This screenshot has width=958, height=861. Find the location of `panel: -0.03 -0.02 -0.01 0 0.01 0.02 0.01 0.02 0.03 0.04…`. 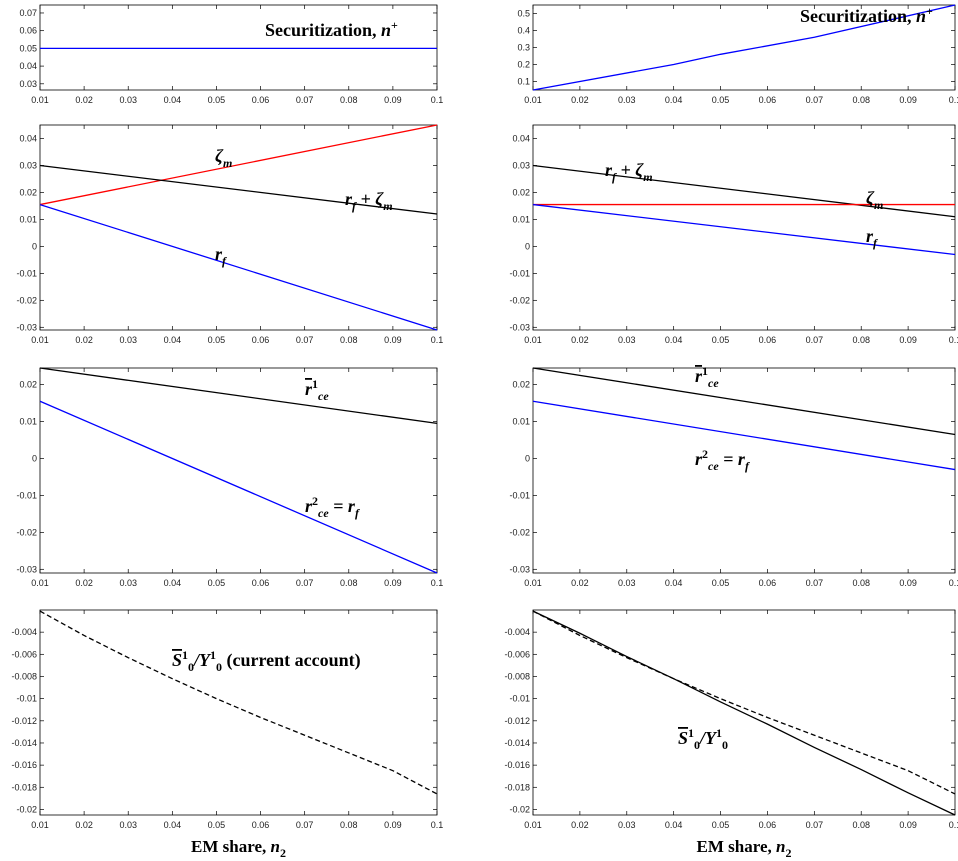

panel: -0.03 -0.02 -0.01 0 0.01 0.02 0.01 0.02 0.03 0.04… is located at coordinates (733, 476).